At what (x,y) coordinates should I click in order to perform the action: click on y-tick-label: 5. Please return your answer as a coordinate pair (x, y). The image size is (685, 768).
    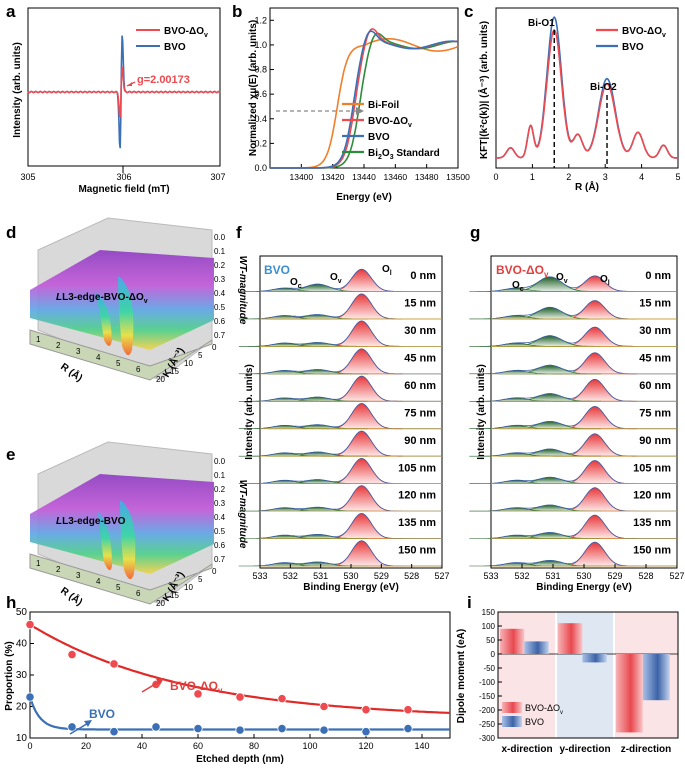
    Looking at the image, I should click on (200, 355).